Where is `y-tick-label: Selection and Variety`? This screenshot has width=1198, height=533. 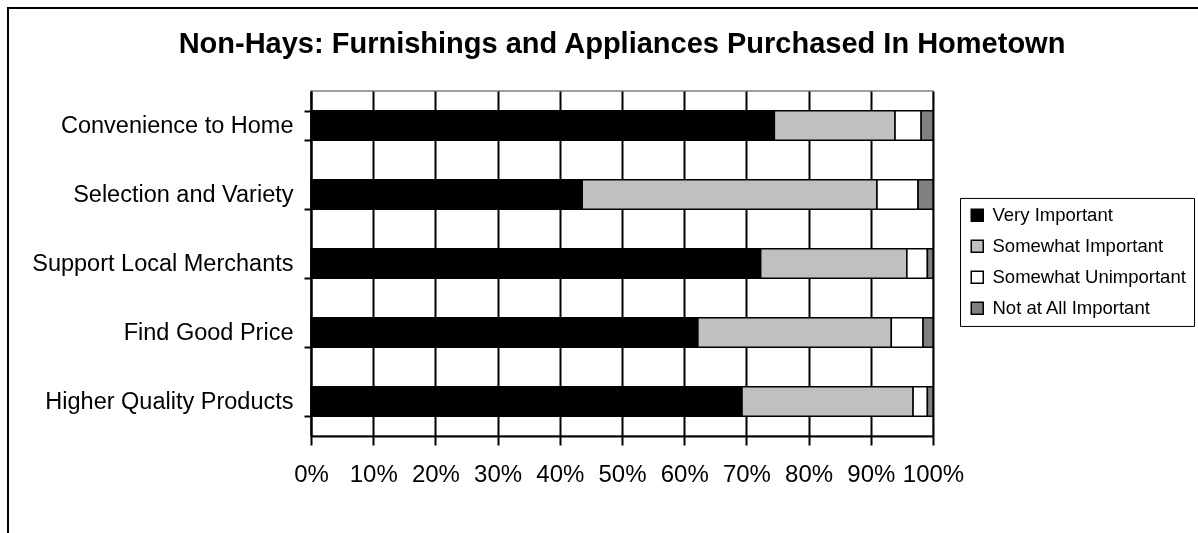
y-tick-label: Selection and Variety is located at coordinates (183, 194).